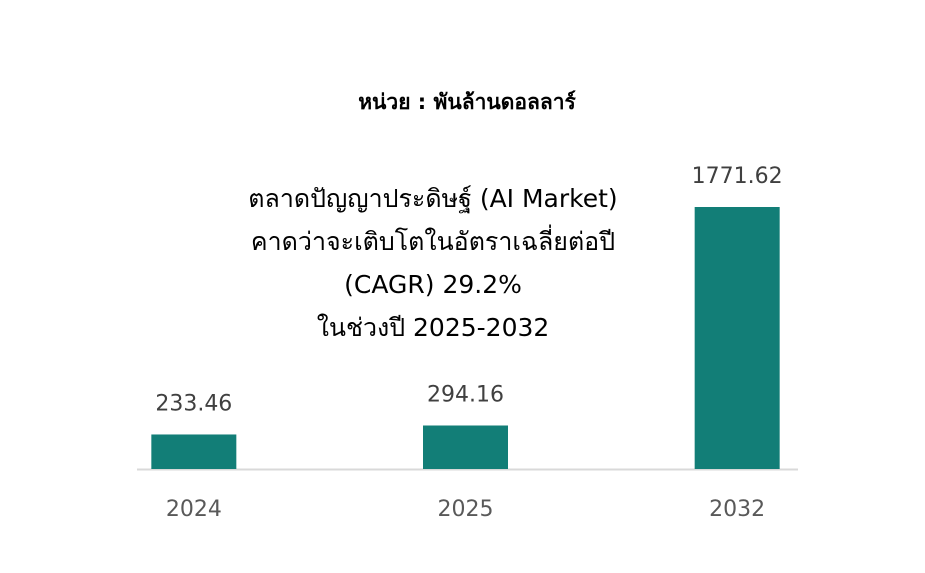 This screenshot has width=925, height=573. Describe the element at coordinates (194, 509) in the screenshot. I see `x-tick-label: 2024` at that location.